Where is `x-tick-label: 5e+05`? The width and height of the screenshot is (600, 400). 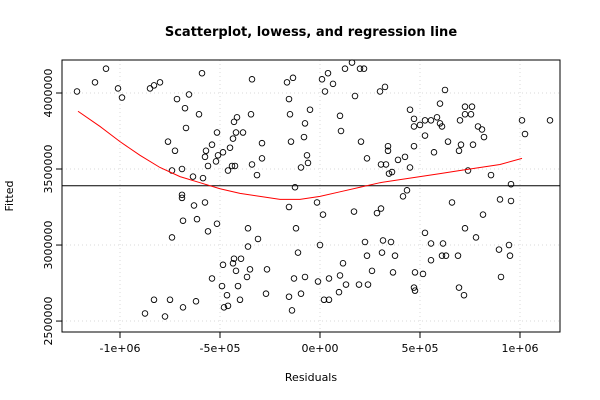 x-tick-label: 5e+05 is located at coordinates (420, 348).